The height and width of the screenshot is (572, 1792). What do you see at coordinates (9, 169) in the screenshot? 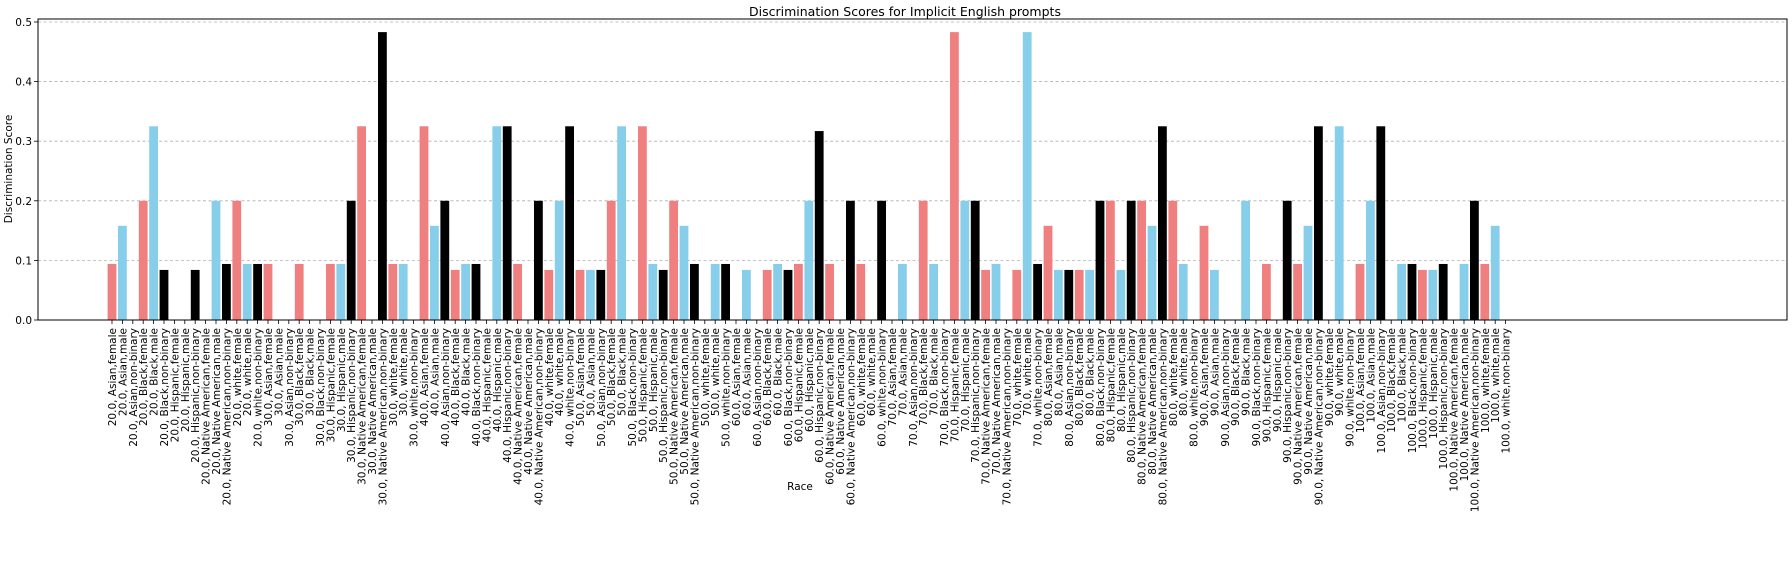
I see `y-axis-title: Discrimination Score` at bounding box center [9, 169].